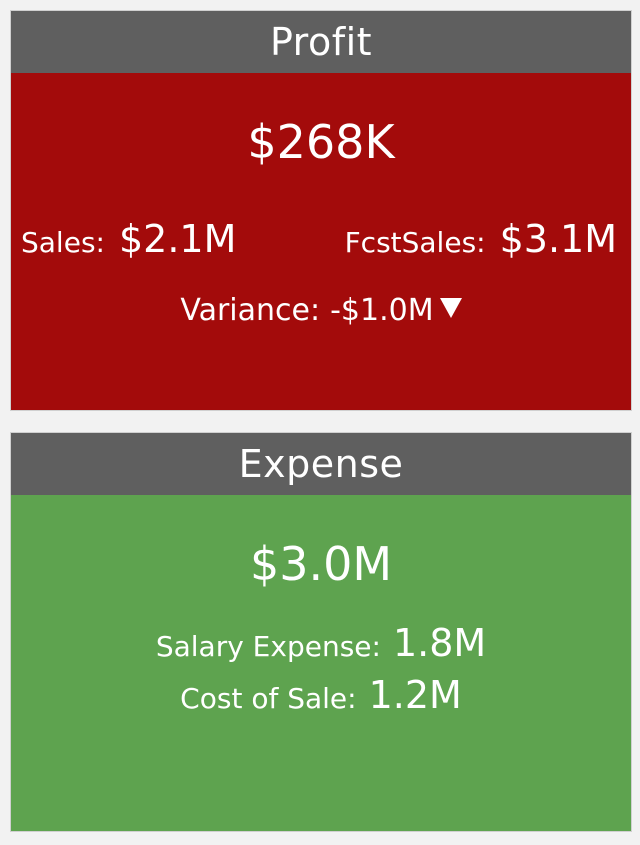 The height and width of the screenshot is (845, 640). What do you see at coordinates (268, 646) in the screenshot?
I see `salary-expense-label: Salary Expense:` at bounding box center [268, 646].